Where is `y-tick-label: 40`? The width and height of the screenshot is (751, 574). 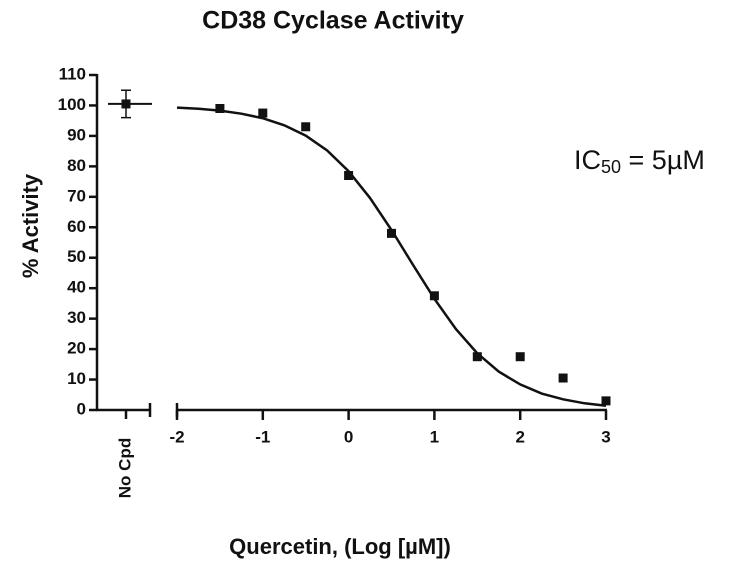
y-tick-label: 40 is located at coordinates (76, 287).